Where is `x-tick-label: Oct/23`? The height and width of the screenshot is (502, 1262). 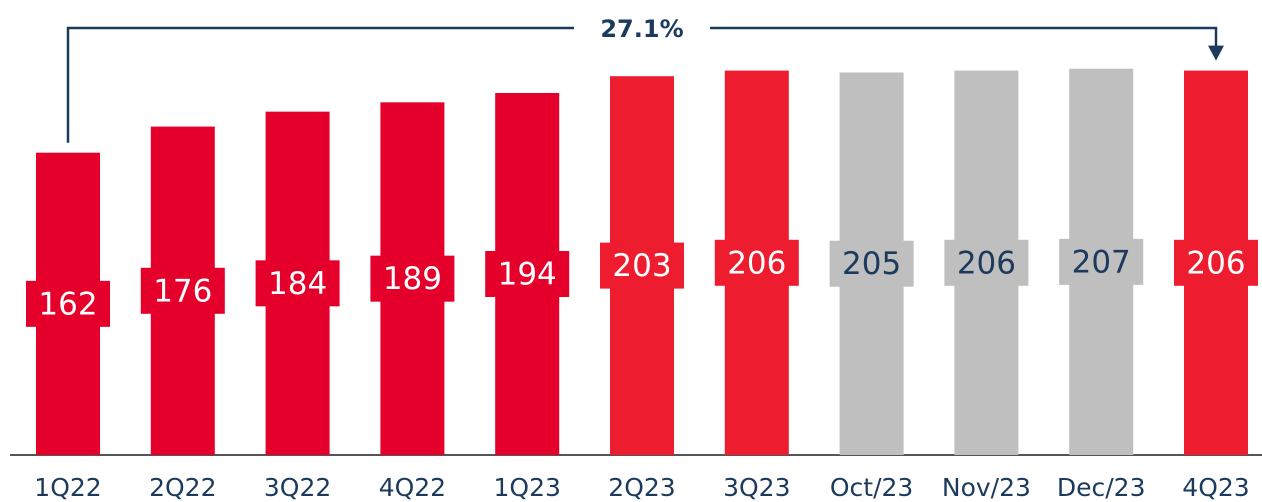
x-tick-label: Oct/23 is located at coordinates (871, 487).